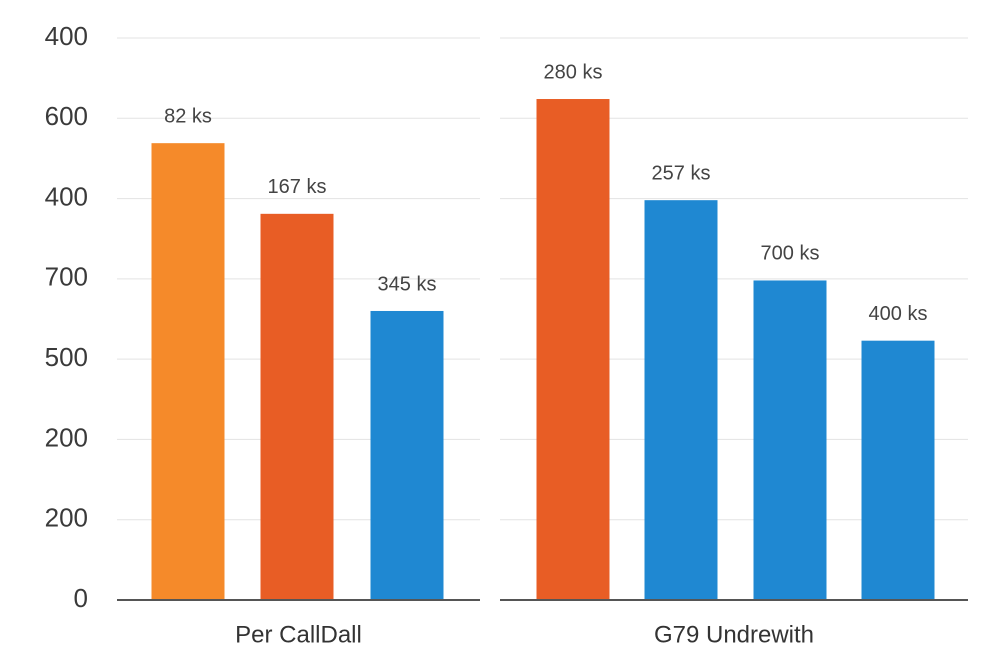 This screenshot has width=1004, height=670. Describe the element at coordinates (573, 72) in the screenshot. I see `value-label: 280 ks` at that location.